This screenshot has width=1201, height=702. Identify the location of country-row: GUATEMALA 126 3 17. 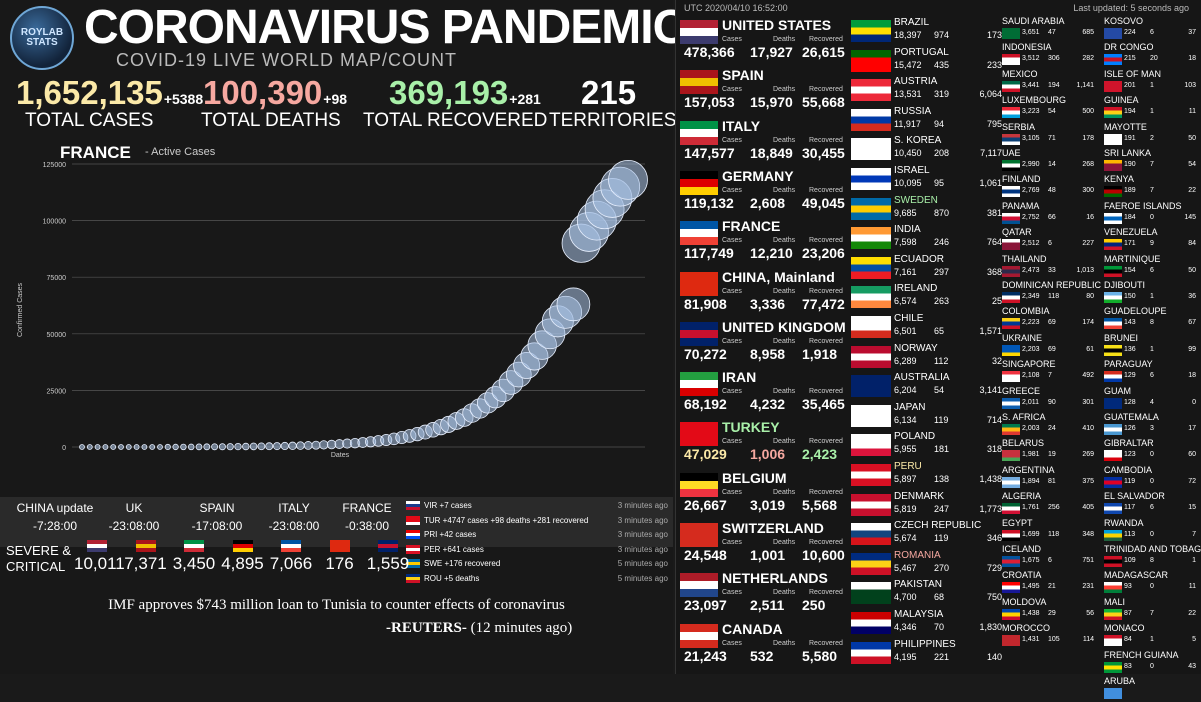
(1152, 425).